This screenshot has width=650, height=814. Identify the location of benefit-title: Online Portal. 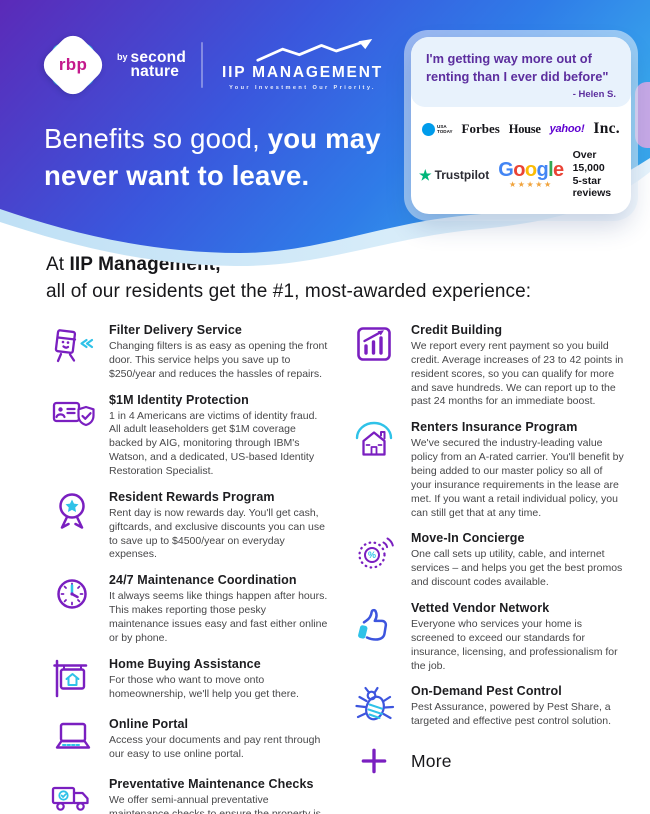
(149, 723).